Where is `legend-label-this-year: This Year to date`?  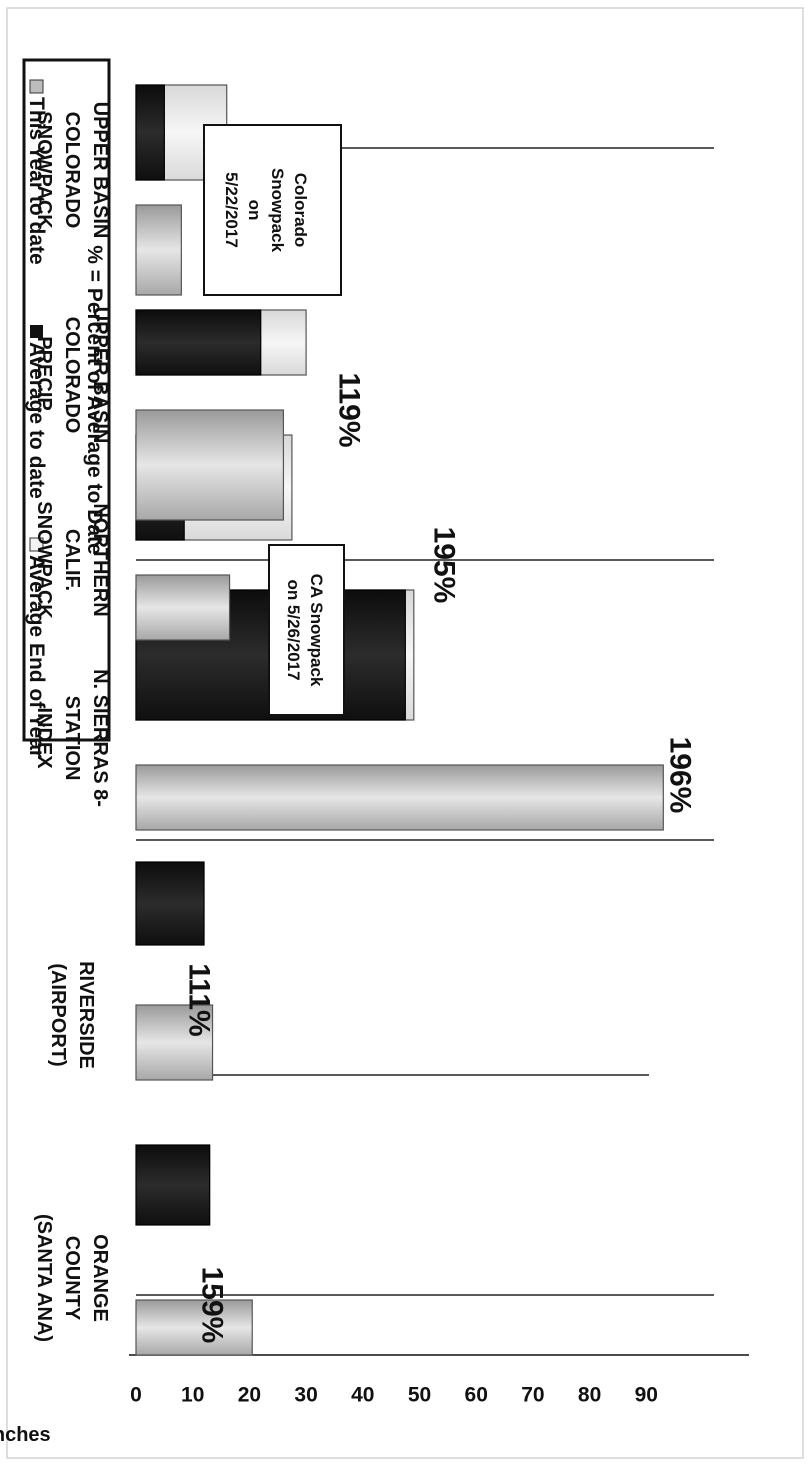 legend-label-this-year: This Year to date is located at coordinates (36, 181).